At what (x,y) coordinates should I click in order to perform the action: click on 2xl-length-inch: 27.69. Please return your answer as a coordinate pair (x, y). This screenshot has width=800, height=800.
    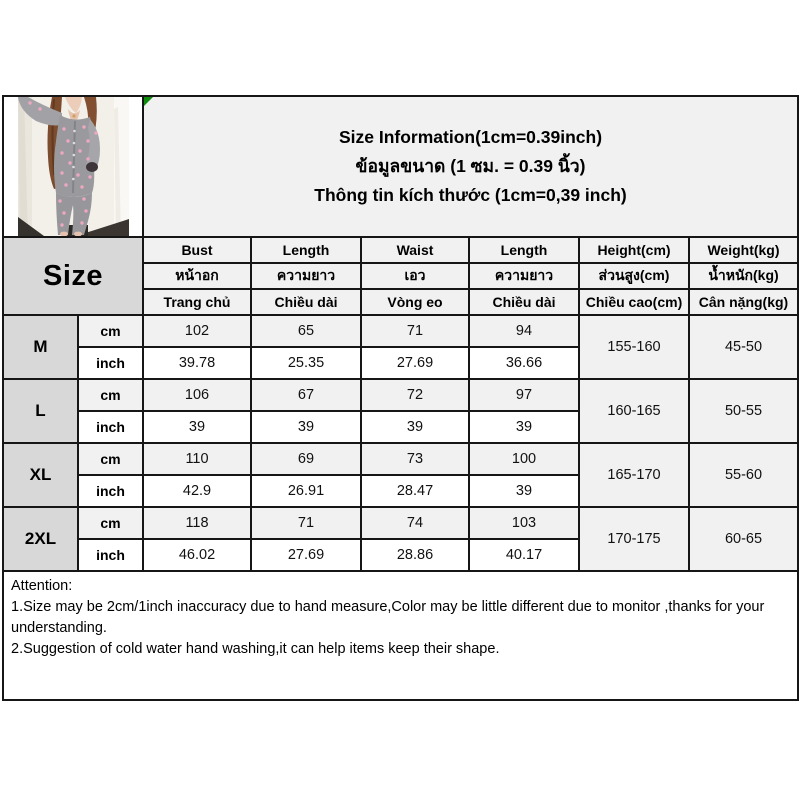
    Looking at the image, I should click on (306, 555).